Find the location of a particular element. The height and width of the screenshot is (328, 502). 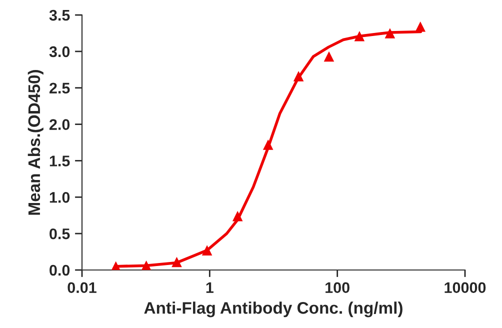

y-tick-label: 0.0 is located at coordinates (60, 270).